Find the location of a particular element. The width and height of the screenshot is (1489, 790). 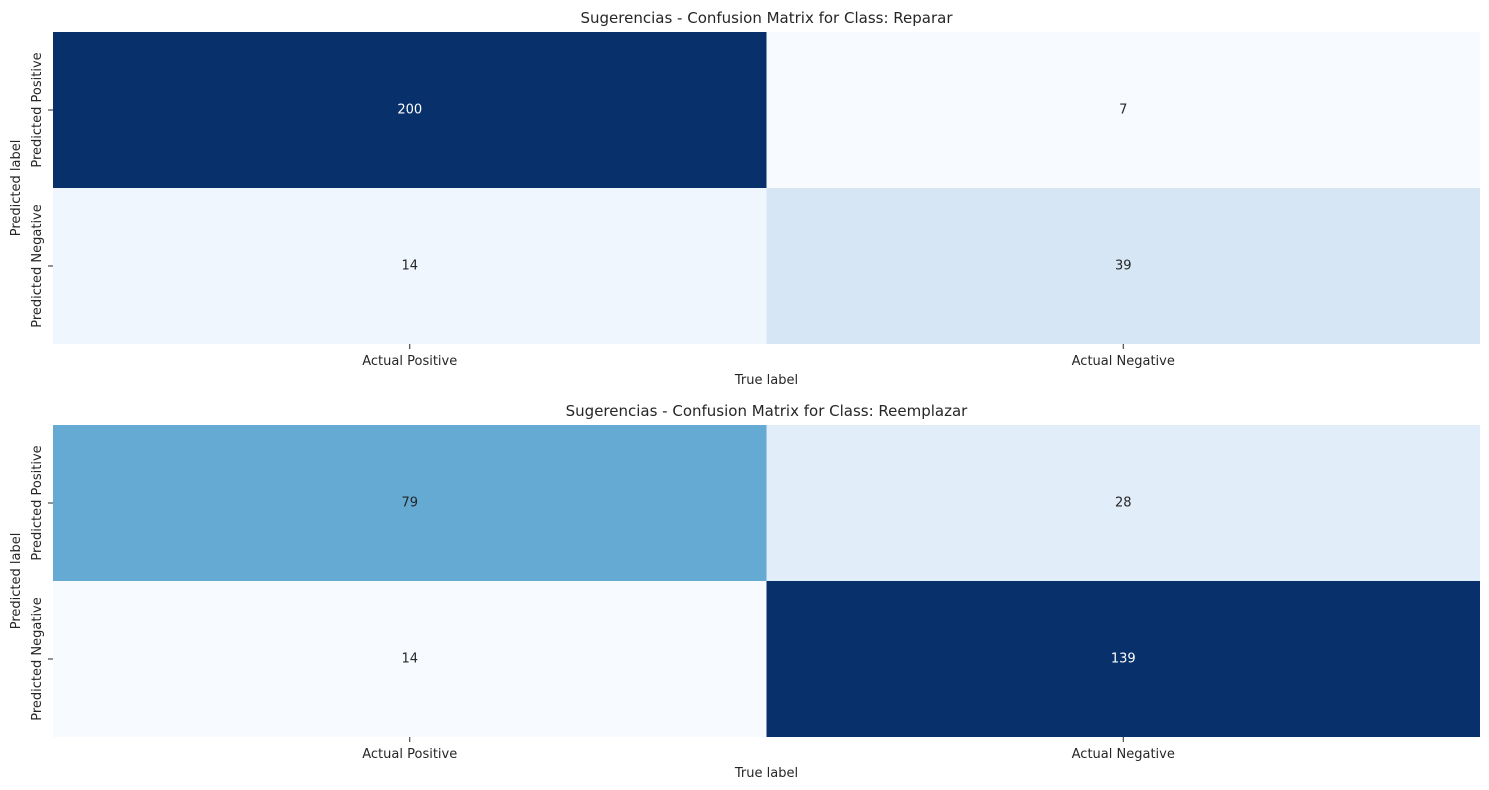

cell-value-label: 28 is located at coordinates (1123, 503).